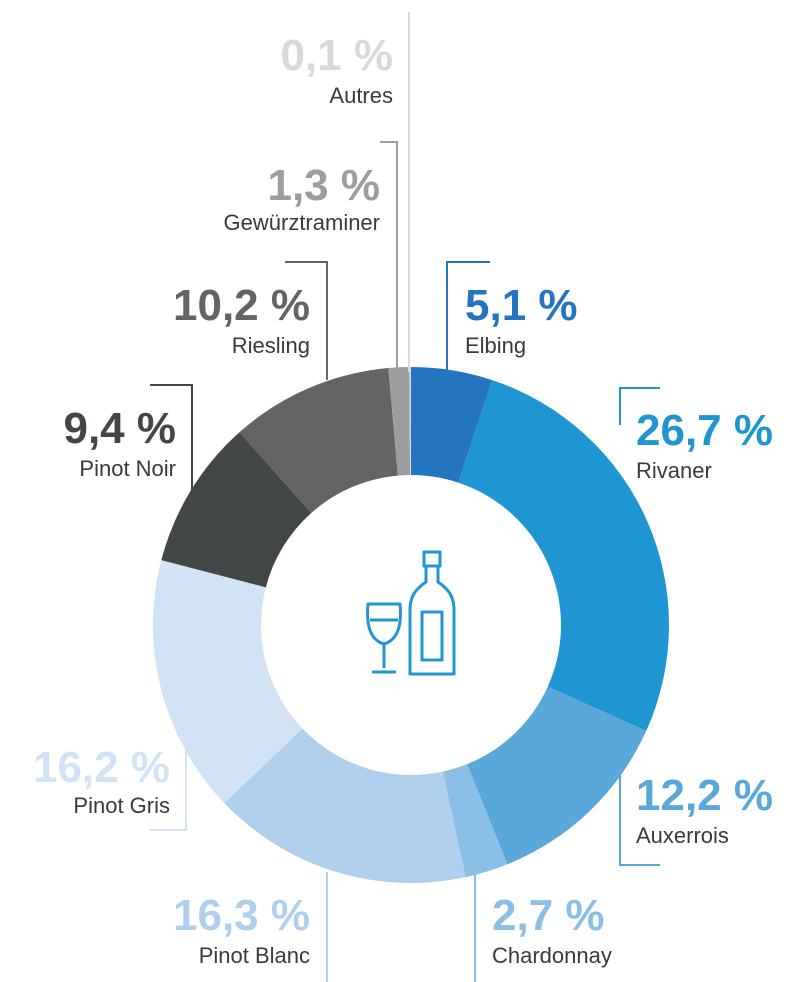 The height and width of the screenshot is (982, 802). I want to click on category-label: Auxerrois, so click(682, 835).